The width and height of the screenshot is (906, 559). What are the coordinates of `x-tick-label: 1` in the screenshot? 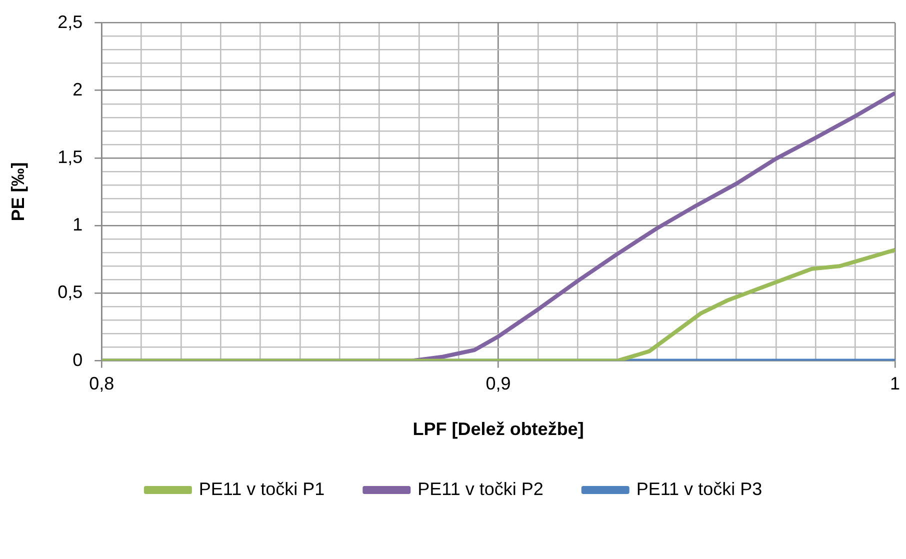 It's located at (895, 384).